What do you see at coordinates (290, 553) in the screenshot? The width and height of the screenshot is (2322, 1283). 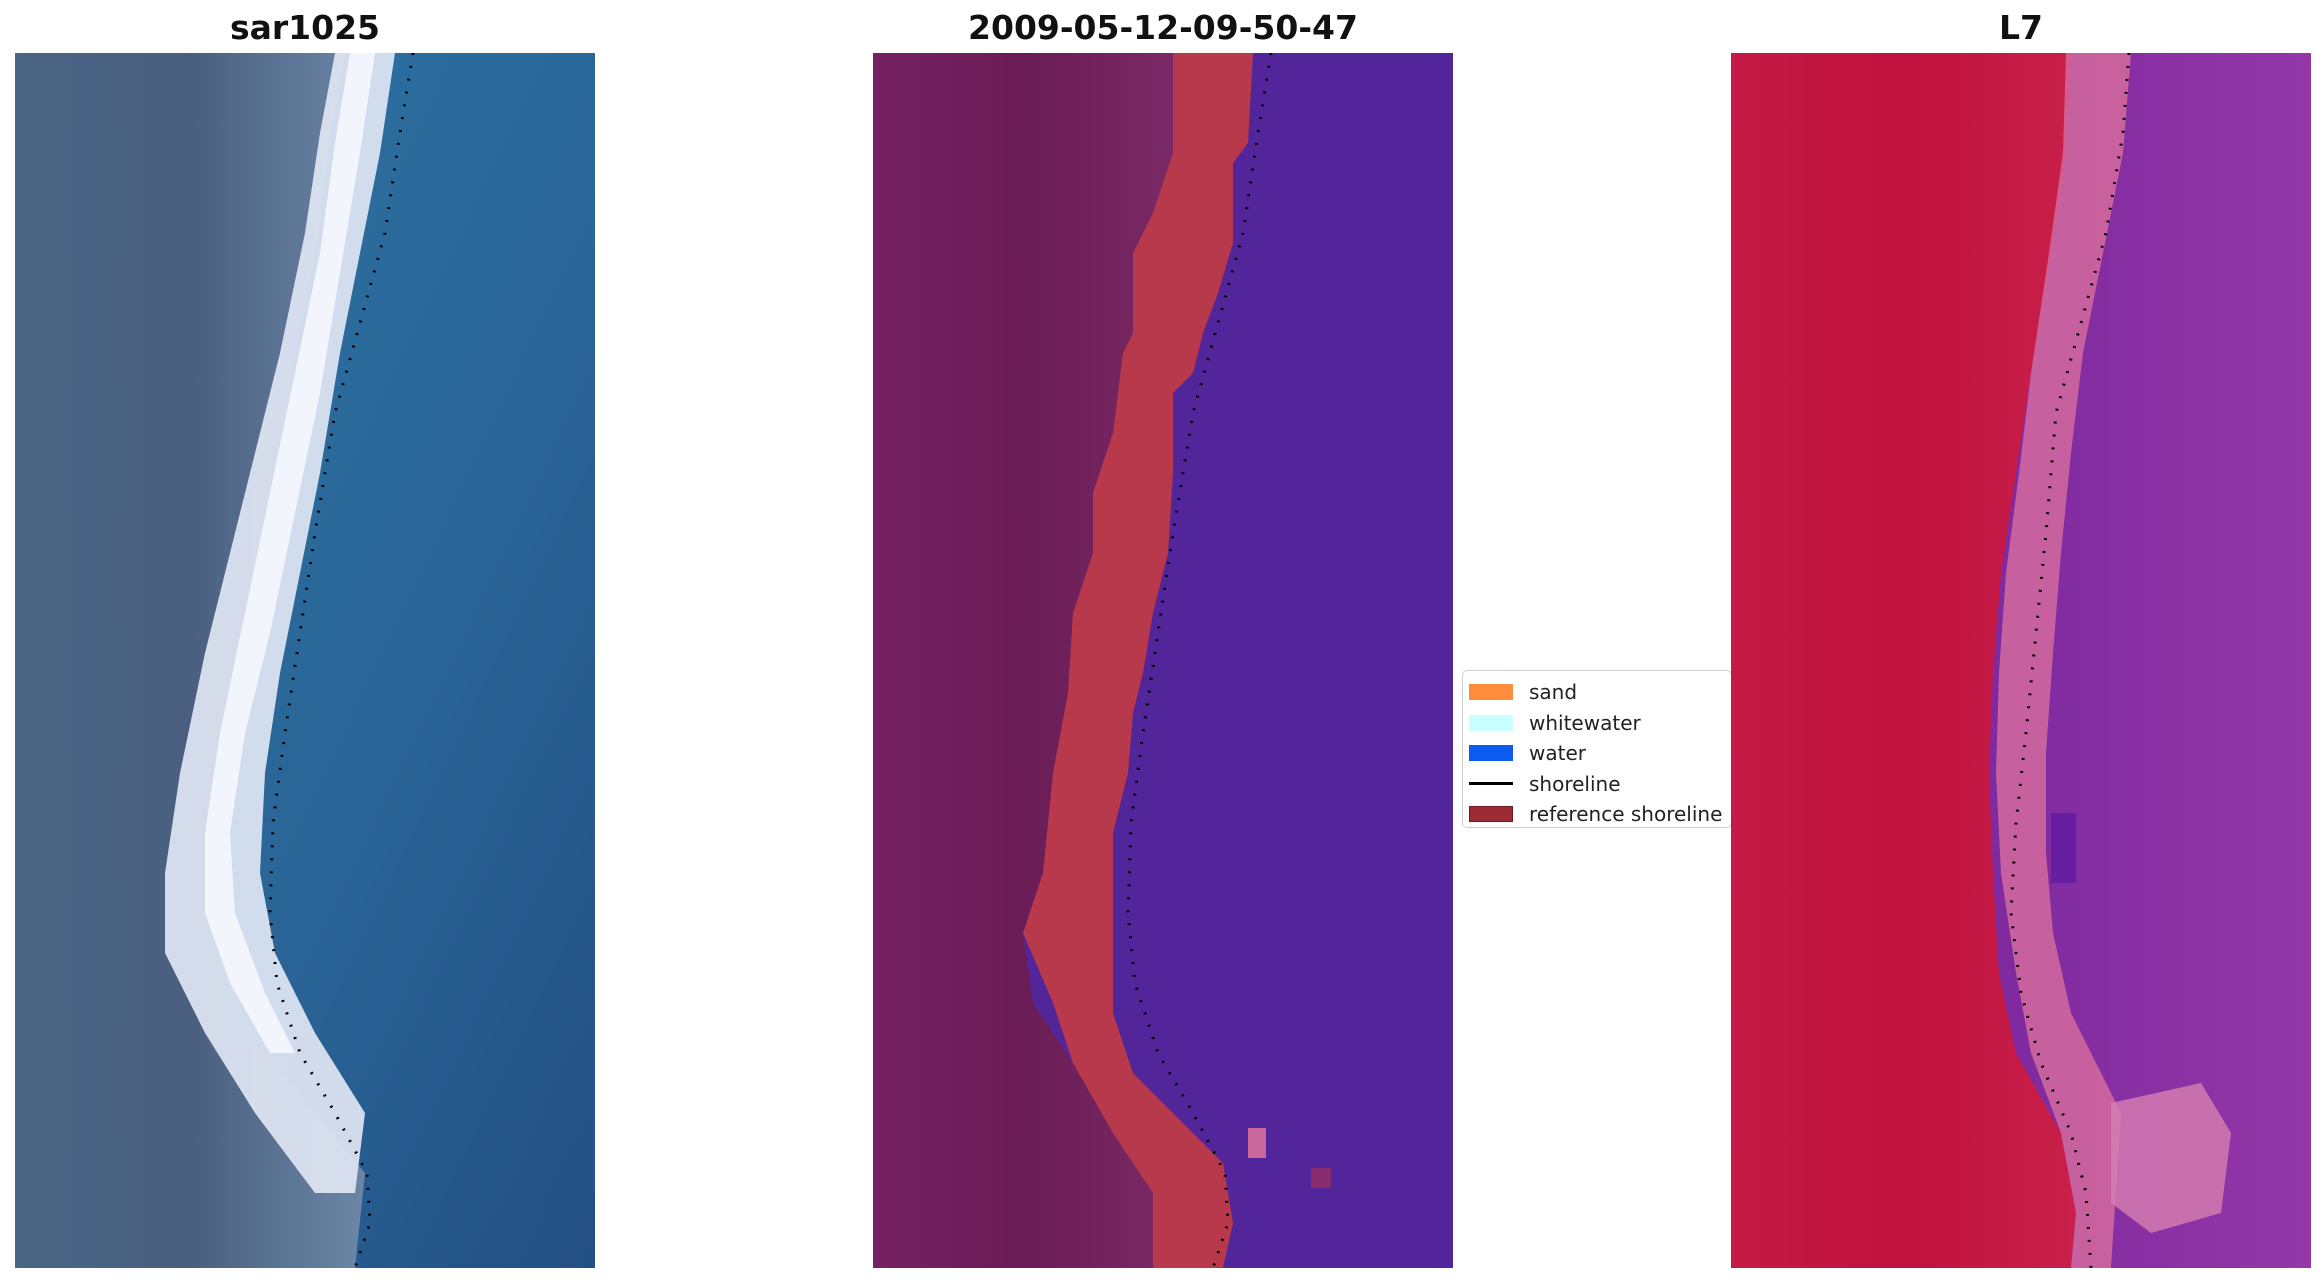 I see `rgb-surf-core` at bounding box center [290, 553].